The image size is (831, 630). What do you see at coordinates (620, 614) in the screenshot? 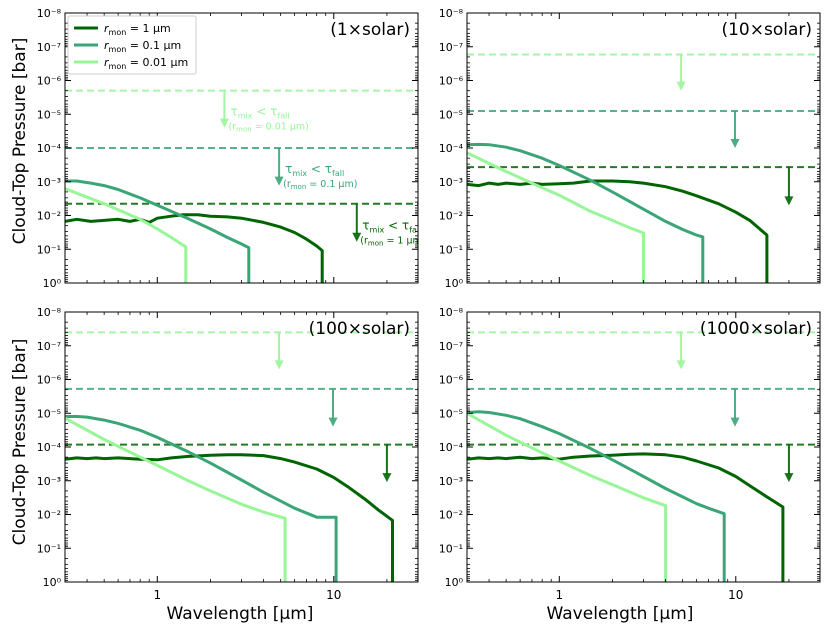
I see `x-axis-label-right: Wavelength [μm]` at bounding box center [620, 614].